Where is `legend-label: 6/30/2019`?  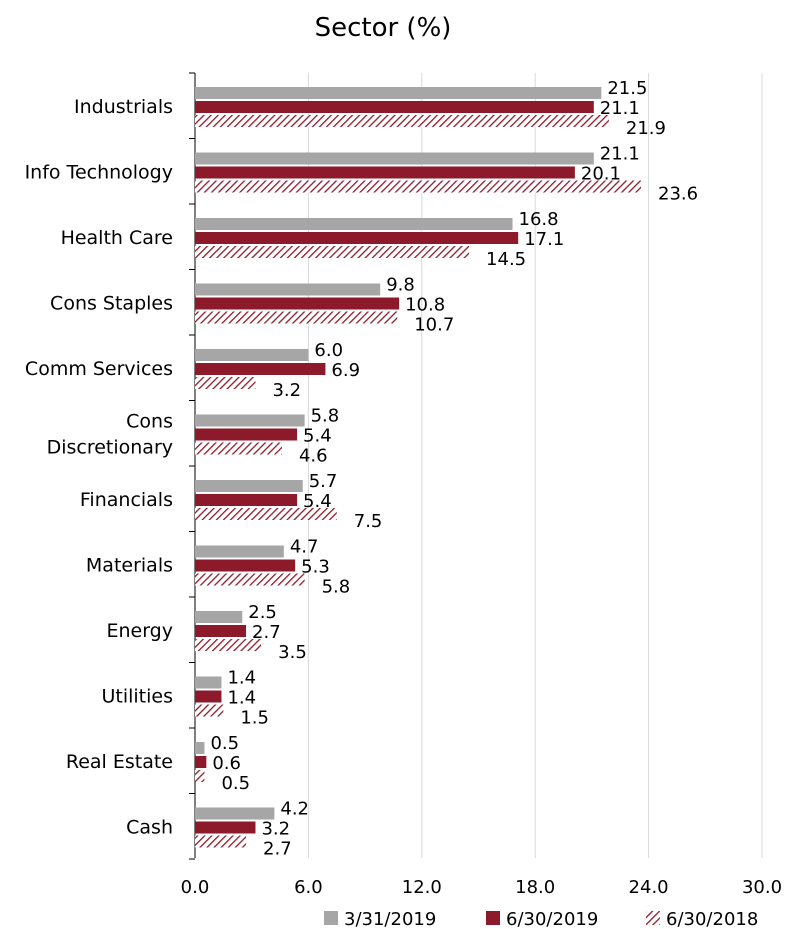
legend-label: 6/30/2019 is located at coordinates (552, 919).